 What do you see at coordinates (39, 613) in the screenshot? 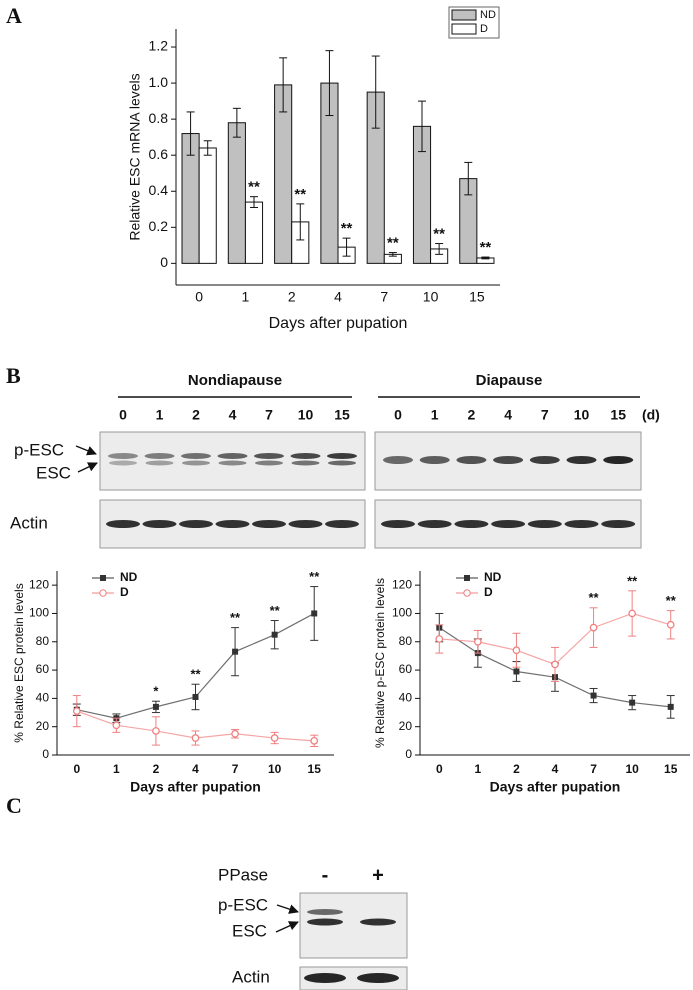
I see `y-tick-label: 100` at bounding box center [39, 613].